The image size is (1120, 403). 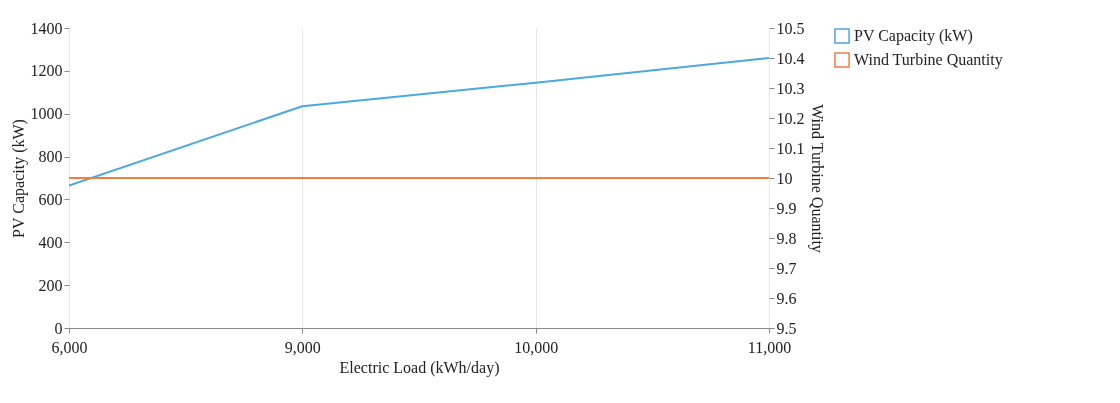 What do you see at coordinates (784, 178) in the screenshot?
I see `y2-tick-label: 10` at bounding box center [784, 178].